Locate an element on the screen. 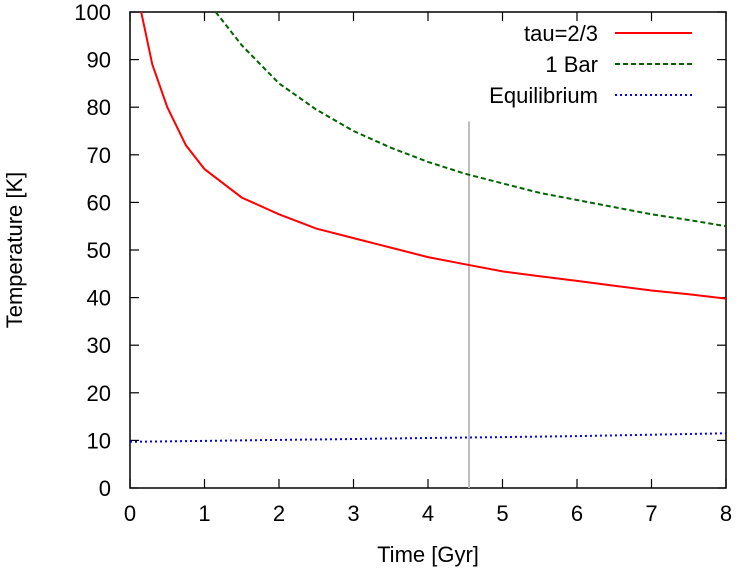  x-tick-label: 8 is located at coordinates (726, 513).